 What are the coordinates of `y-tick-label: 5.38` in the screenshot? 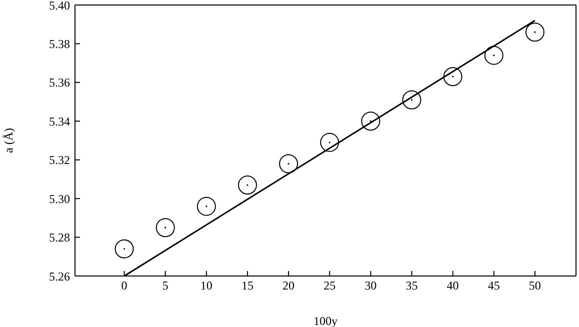 It's located at (59, 43).